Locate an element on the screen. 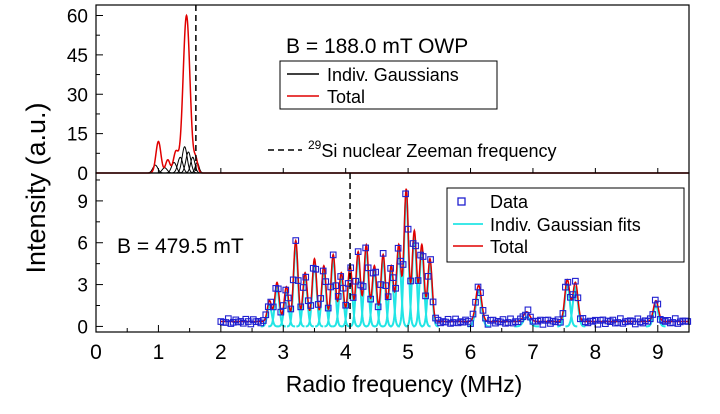 Image resolution: width=720 pixels, height=414 pixels. x-tick-label: 9 is located at coordinates (658, 352).